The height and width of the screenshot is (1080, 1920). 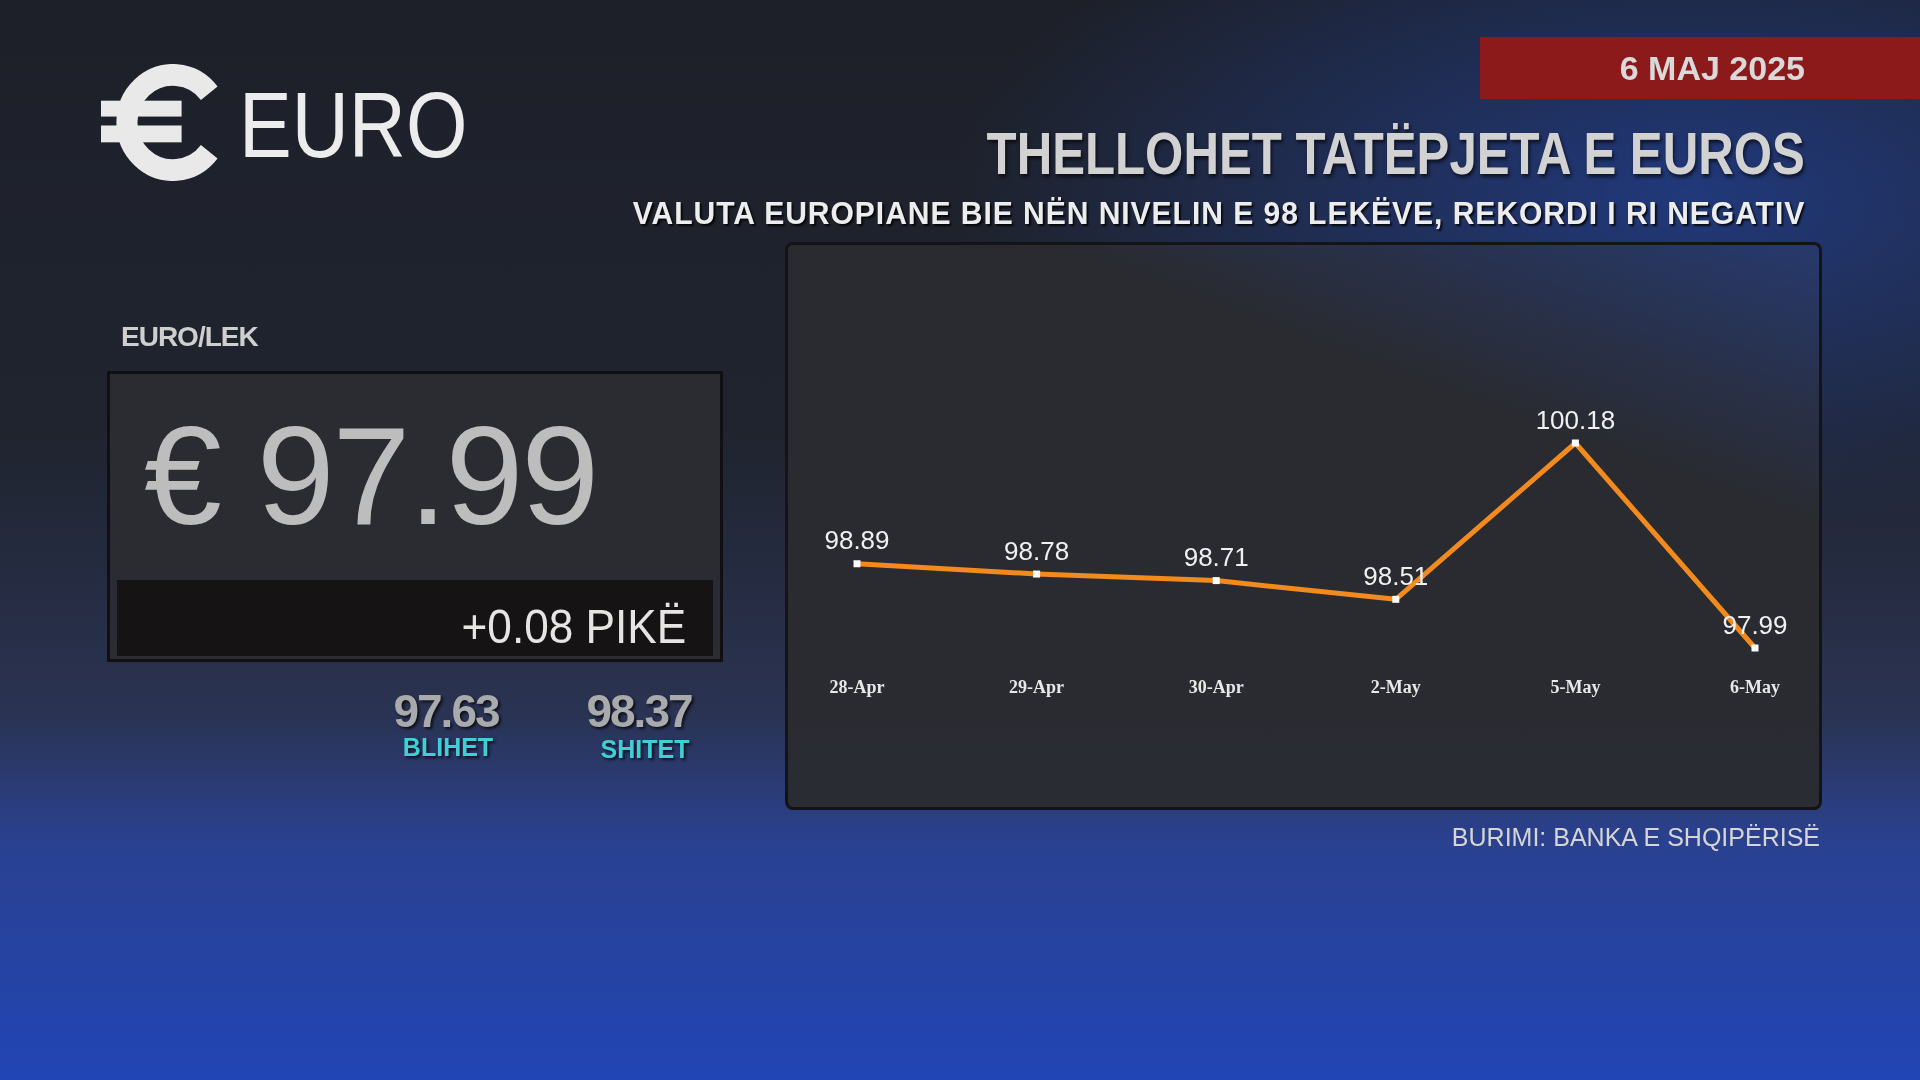 What do you see at coordinates (1755, 687) in the screenshot?
I see `x-tick-label: 6-May` at bounding box center [1755, 687].